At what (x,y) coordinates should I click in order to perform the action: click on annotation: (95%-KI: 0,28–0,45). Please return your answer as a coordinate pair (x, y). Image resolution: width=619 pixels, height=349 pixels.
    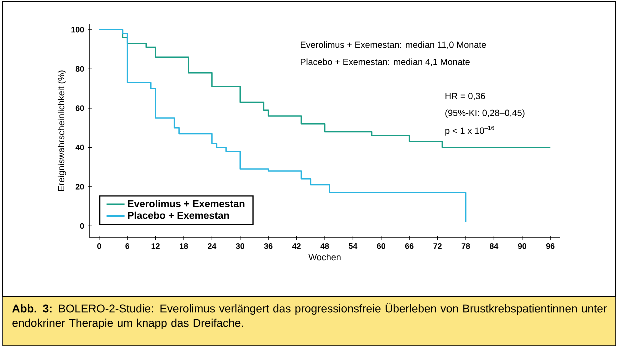
    Looking at the image, I should click on (485, 114).